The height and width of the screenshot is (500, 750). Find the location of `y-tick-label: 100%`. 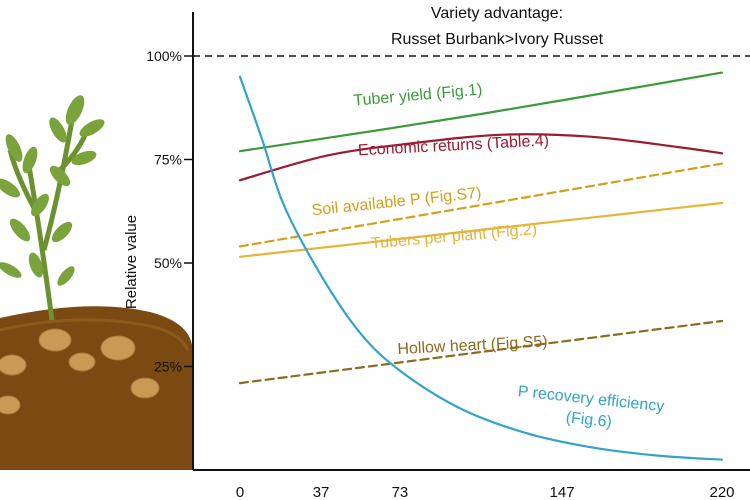

y-tick-label: 100% is located at coordinates (164, 56).